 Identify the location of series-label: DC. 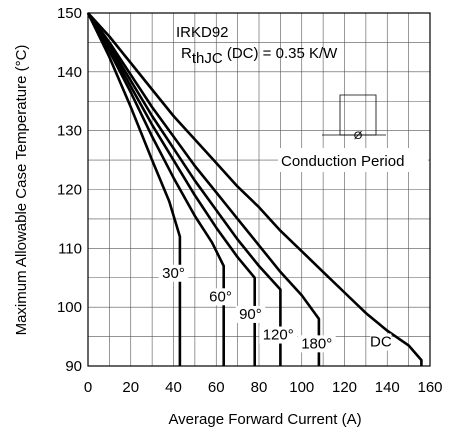
(381, 342).